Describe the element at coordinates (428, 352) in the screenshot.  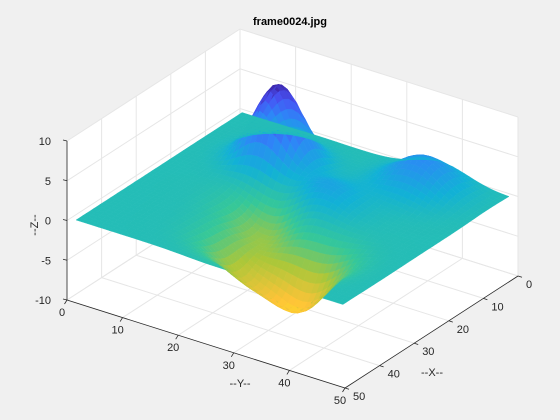
I see `x-tick-label: 30` at that location.